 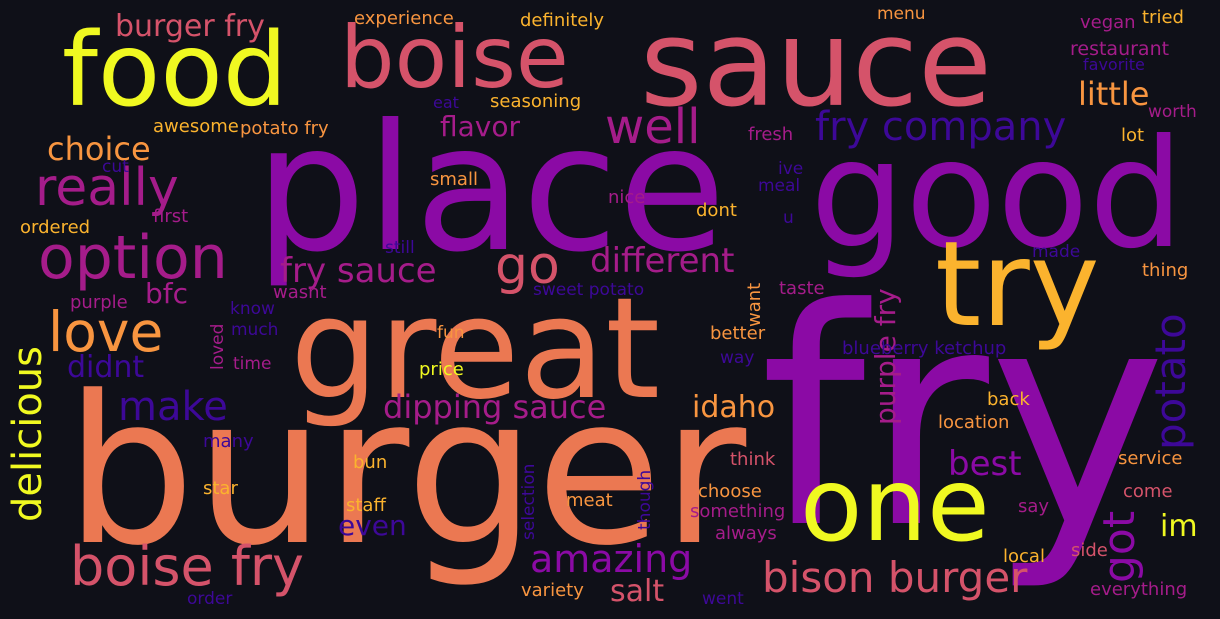 I want to click on word-nice: nice, so click(x=627, y=197).